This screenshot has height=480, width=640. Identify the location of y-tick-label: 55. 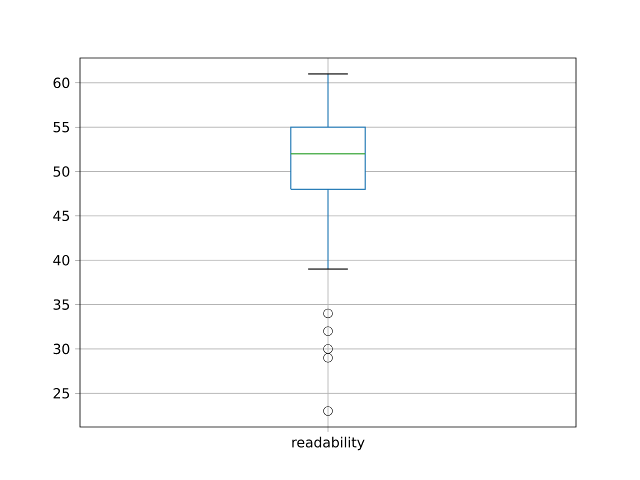
(62, 127).